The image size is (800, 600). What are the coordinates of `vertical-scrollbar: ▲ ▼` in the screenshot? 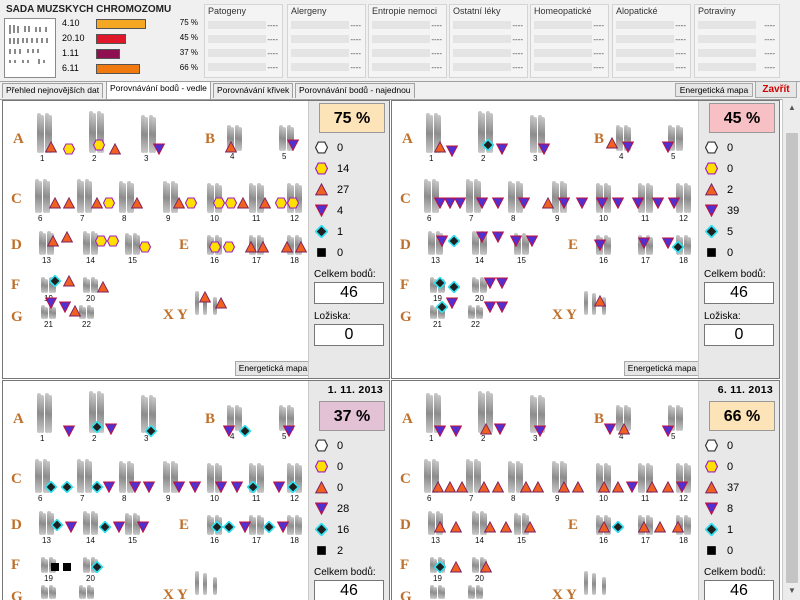 It's located at (791, 349).